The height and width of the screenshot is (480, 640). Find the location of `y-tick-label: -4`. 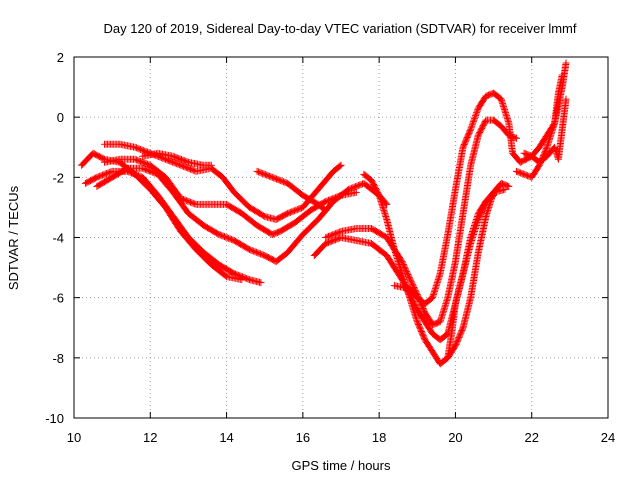

y-tick-label: -4 is located at coordinates (58, 238).